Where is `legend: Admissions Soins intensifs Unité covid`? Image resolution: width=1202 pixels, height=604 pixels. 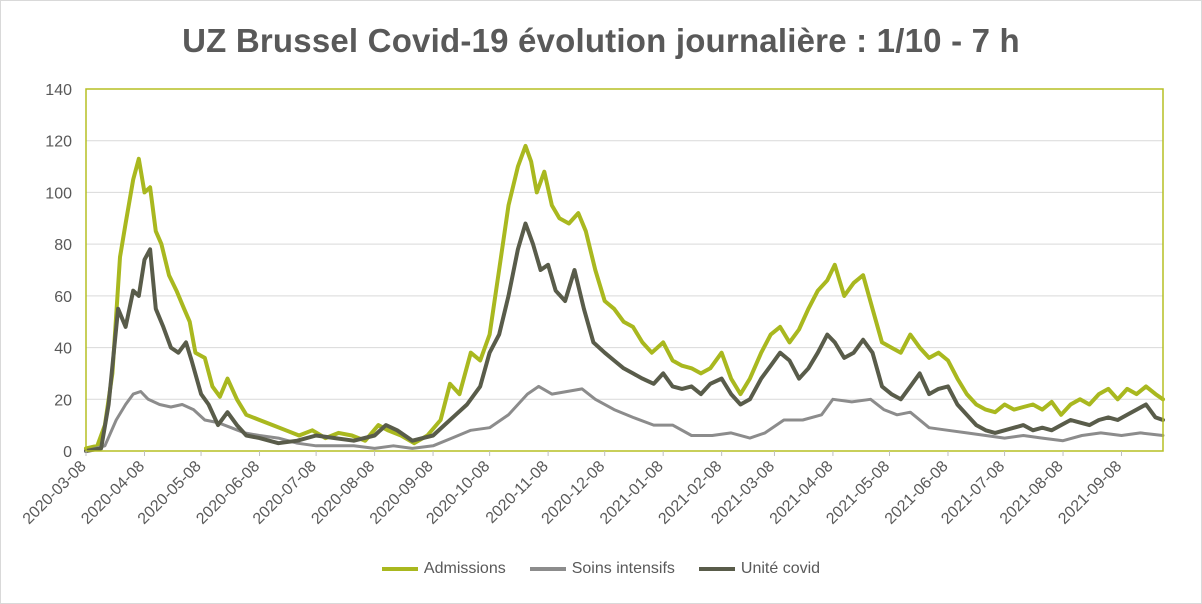 legend: Admissions Soins intensifs Unité covid is located at coordinates (601, 569).